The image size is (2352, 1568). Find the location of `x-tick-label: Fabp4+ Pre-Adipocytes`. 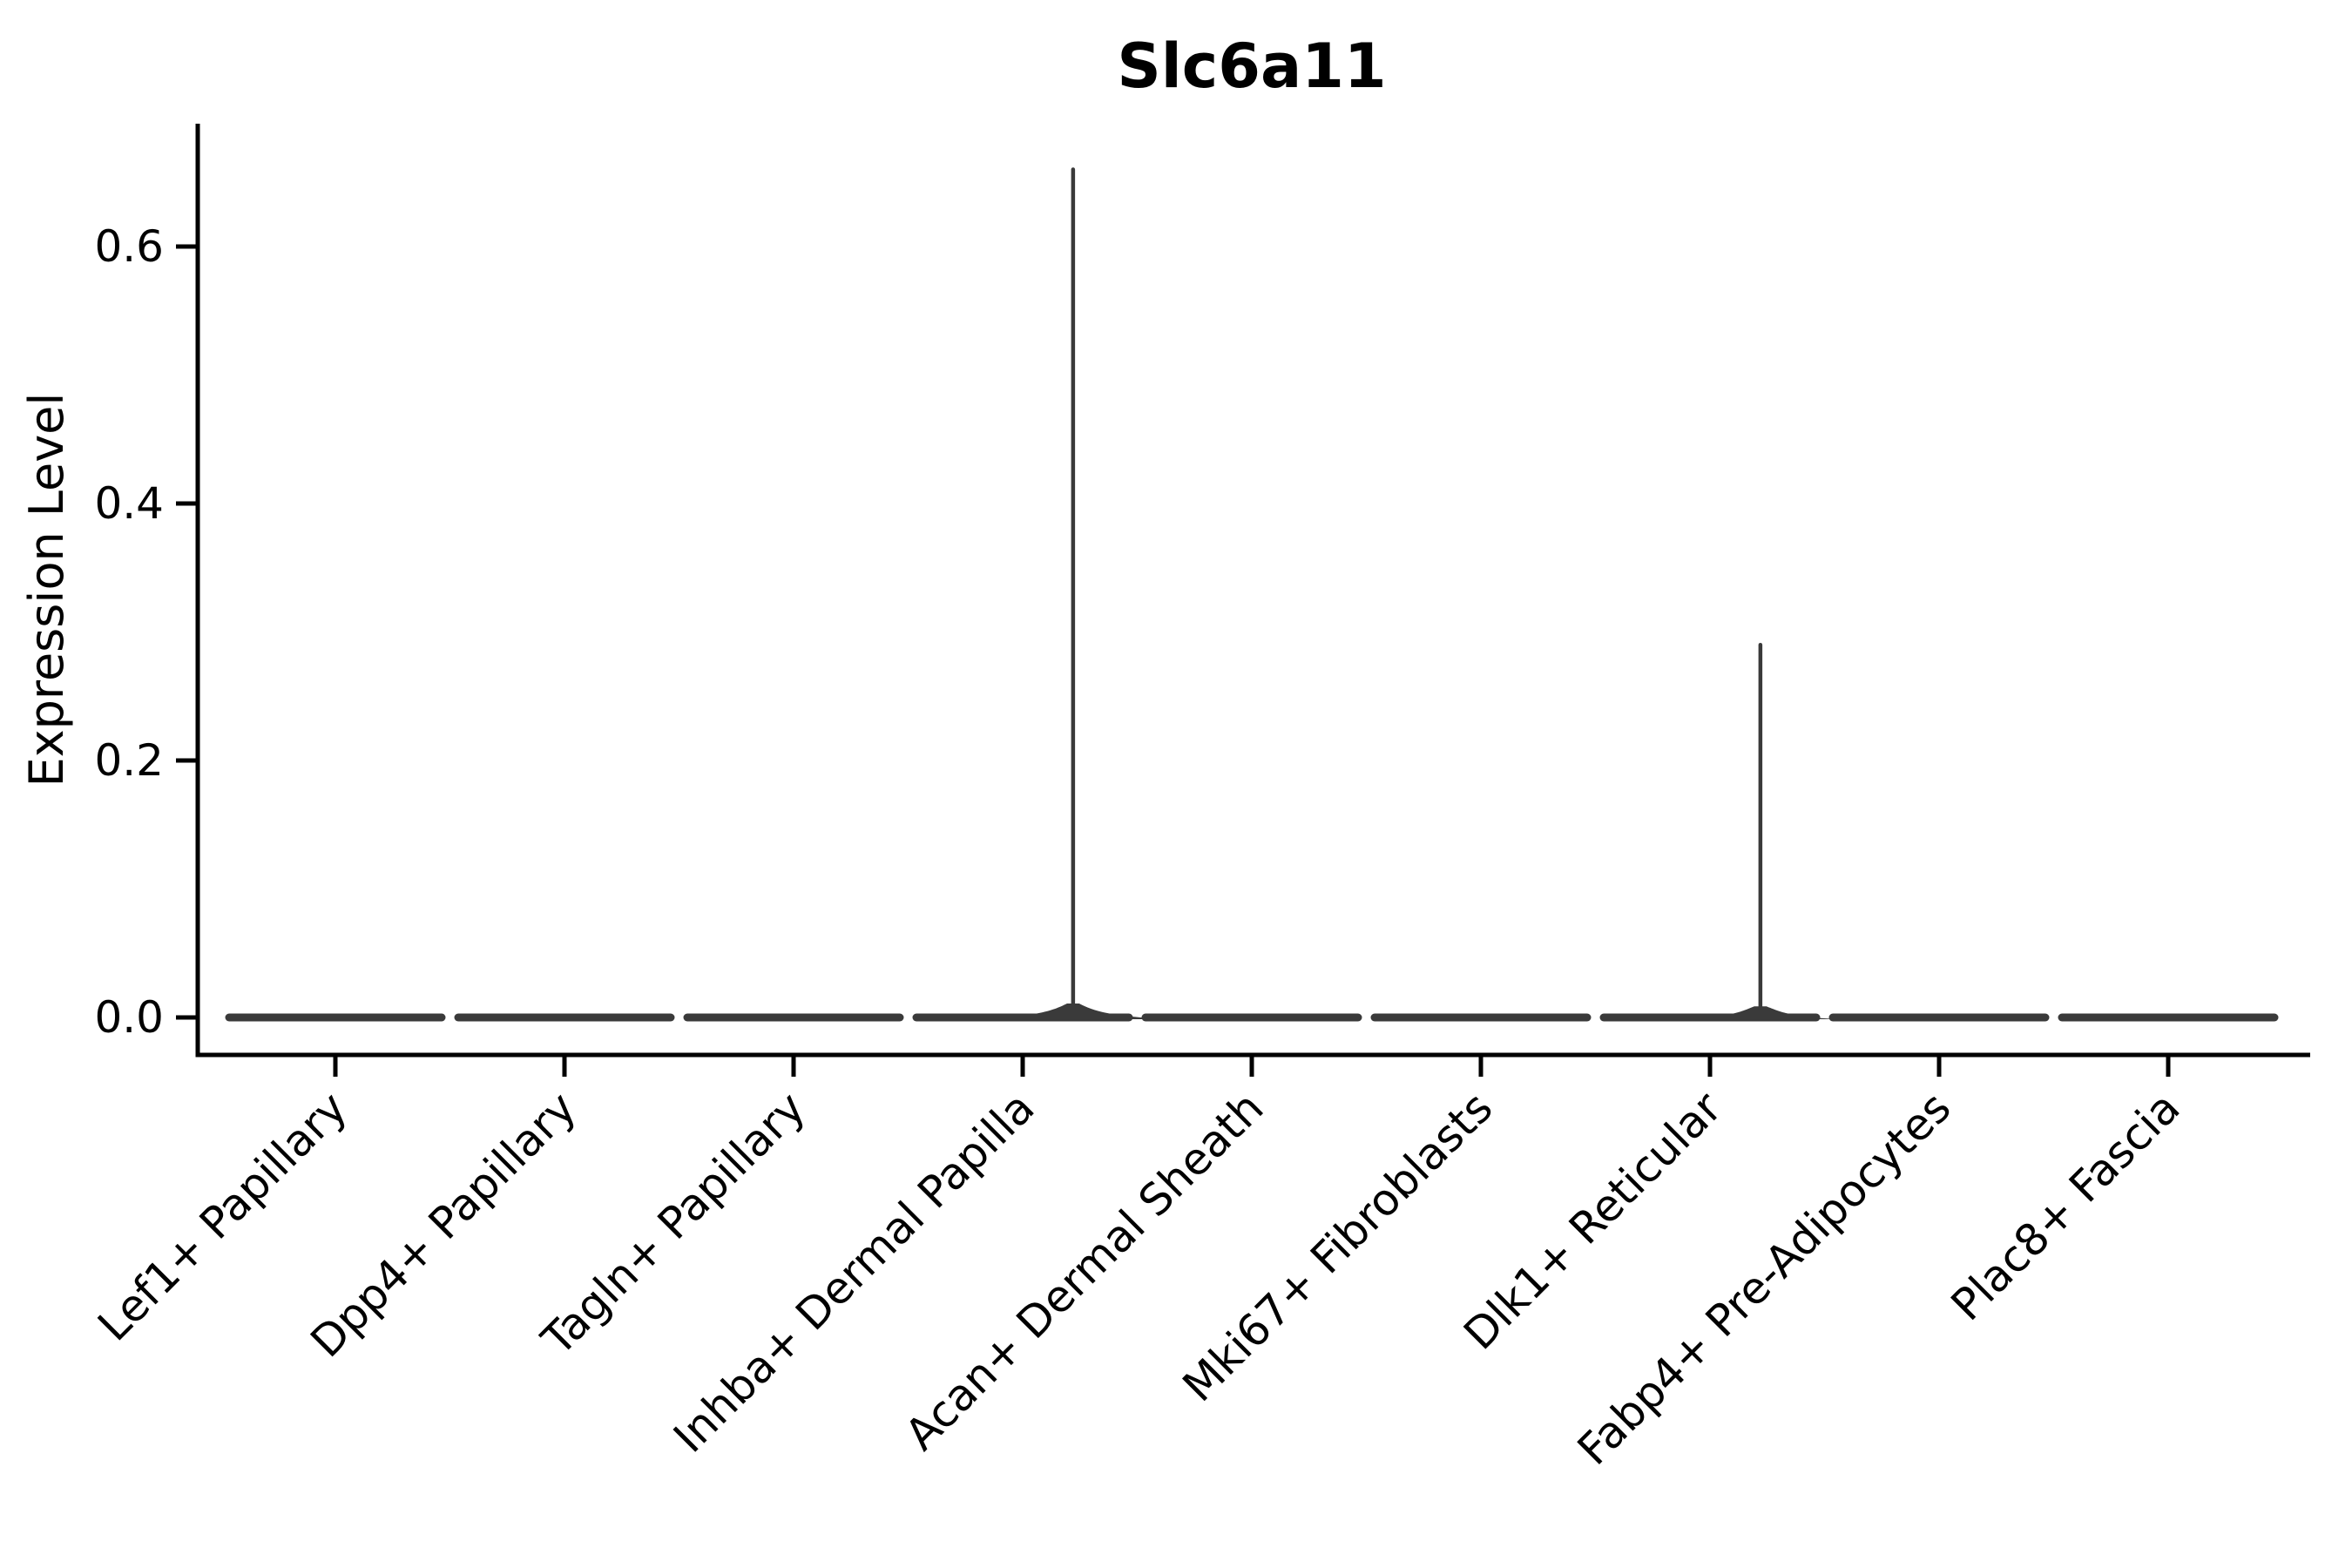

x-tick-label: Fabp4+ Pre-Adipocytes is located at coordinates (1764, 1278).